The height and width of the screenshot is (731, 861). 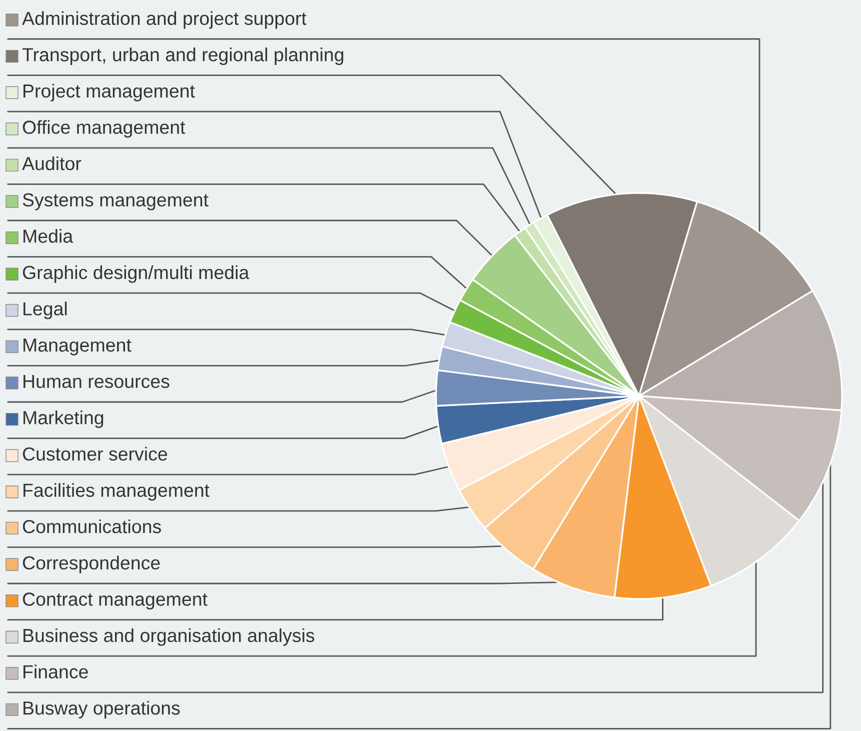 I want to click on legend-label: Project management, so click(x=109, y=93).